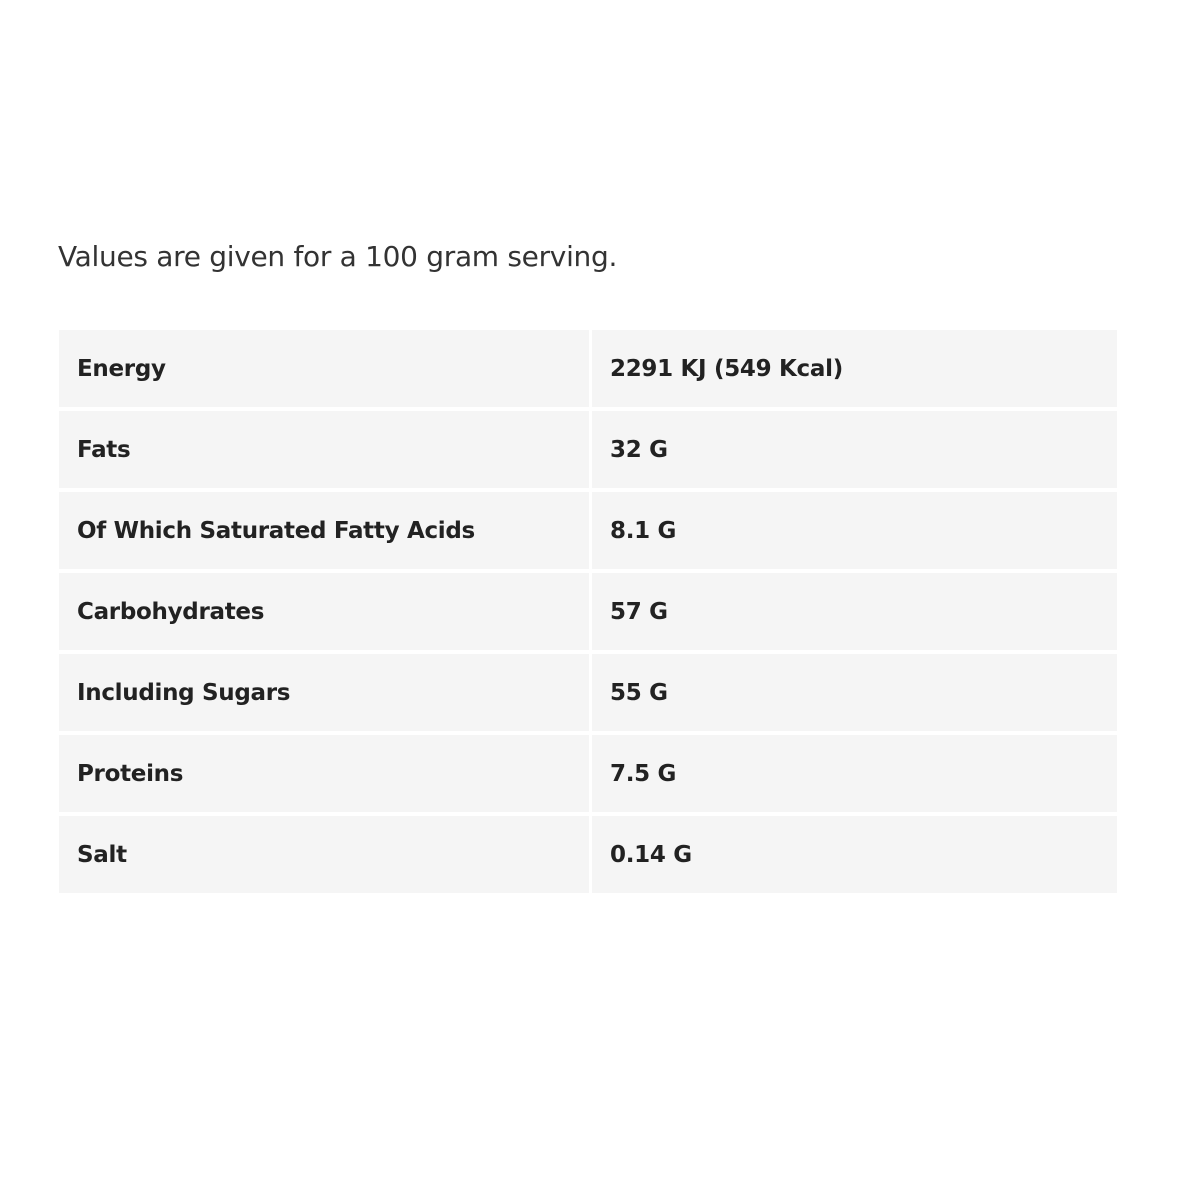  Describe the element at coordinates (324, 368) in the screenshot. I see `nutrient-label: Energy` at that location.